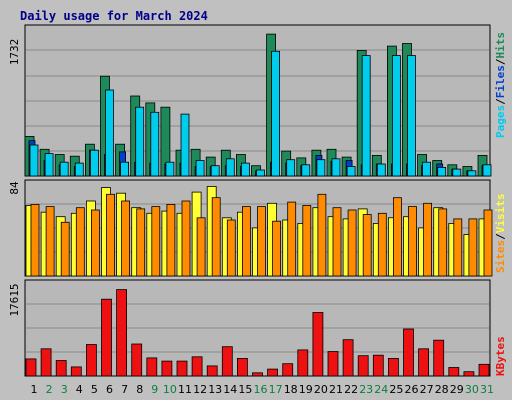 This screenshot has height=400, width=512. What do you see at coordinates (109, 389) in the screenshot?
I see `day-label: 6` at bounding box center [109, 389].